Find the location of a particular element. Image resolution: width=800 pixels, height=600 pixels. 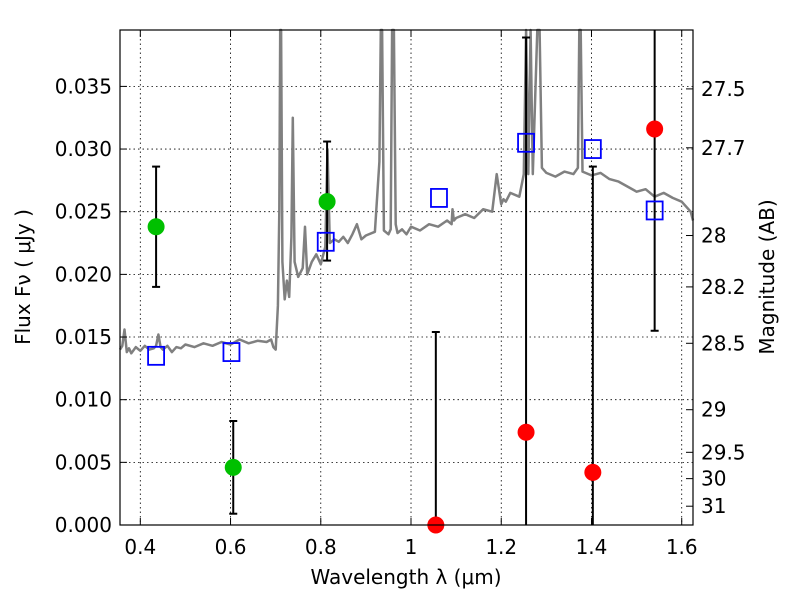

right-tick-label: 28.2 is located at coordinates (723, 287).